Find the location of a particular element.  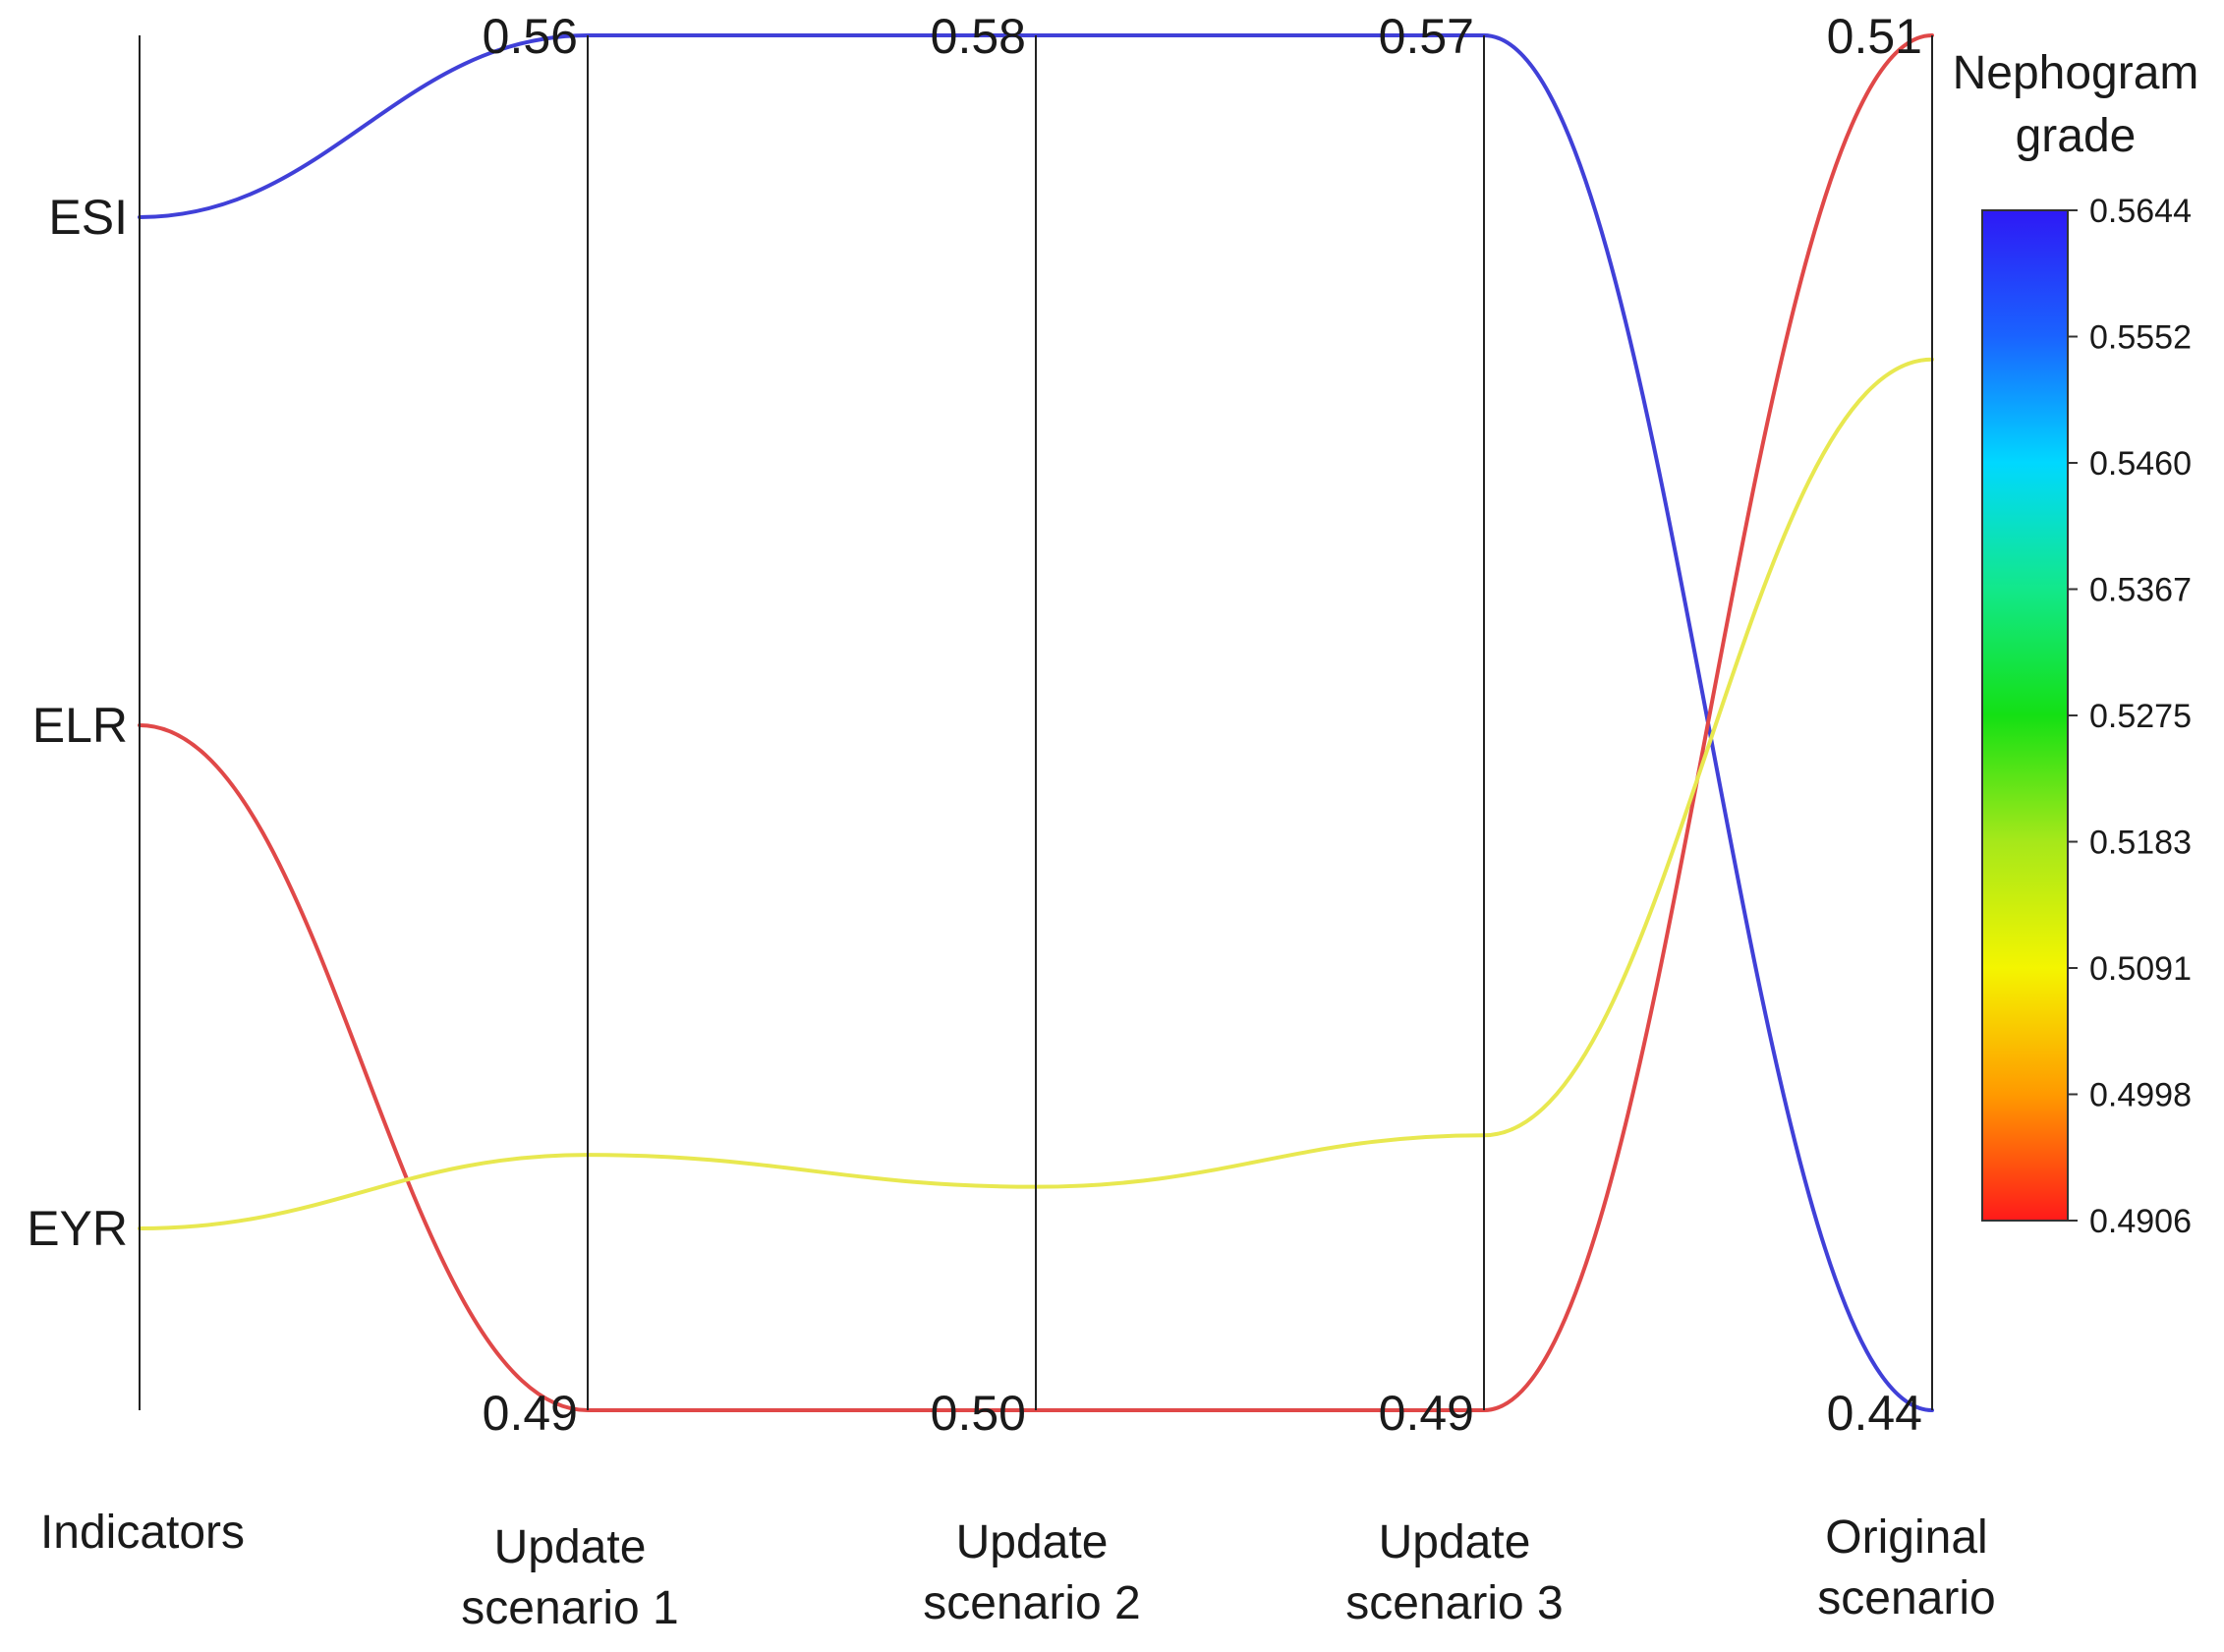

axis-top-value-label: 0.56 is located at coordinates (531, 36).